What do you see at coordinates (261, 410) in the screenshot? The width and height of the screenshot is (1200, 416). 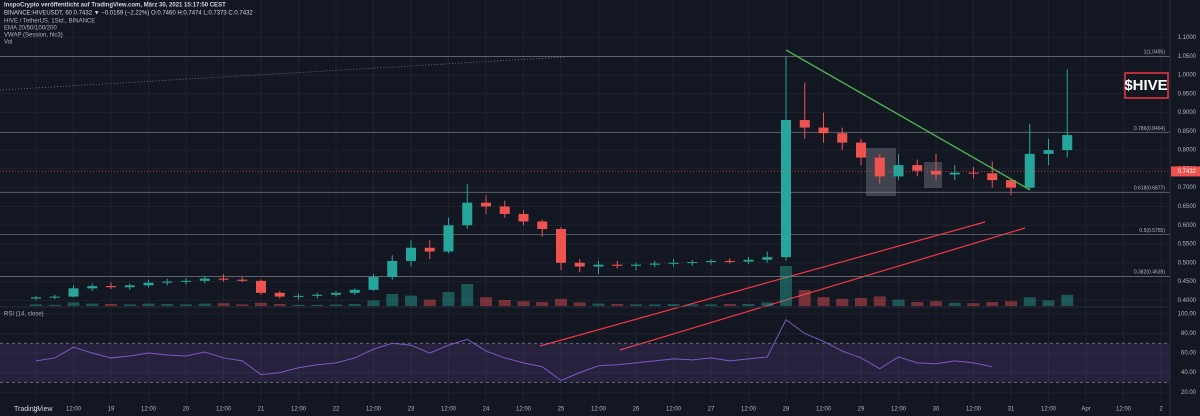 I see `x-tick-label: 21` at bounding box center [261, 410].